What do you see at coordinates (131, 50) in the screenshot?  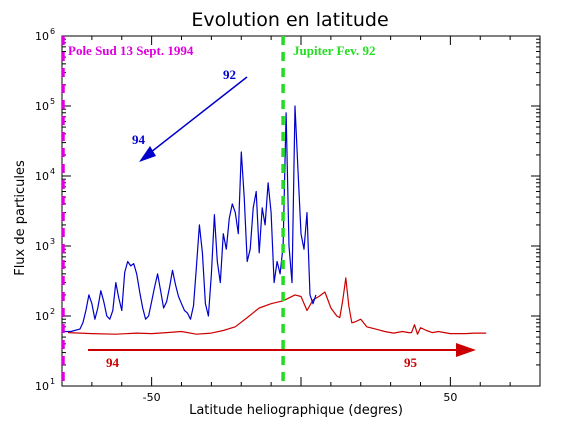 I see `pole-sud-annotation: Pole Sud 13 Sept. 1994` at bounding box center [131, 50].